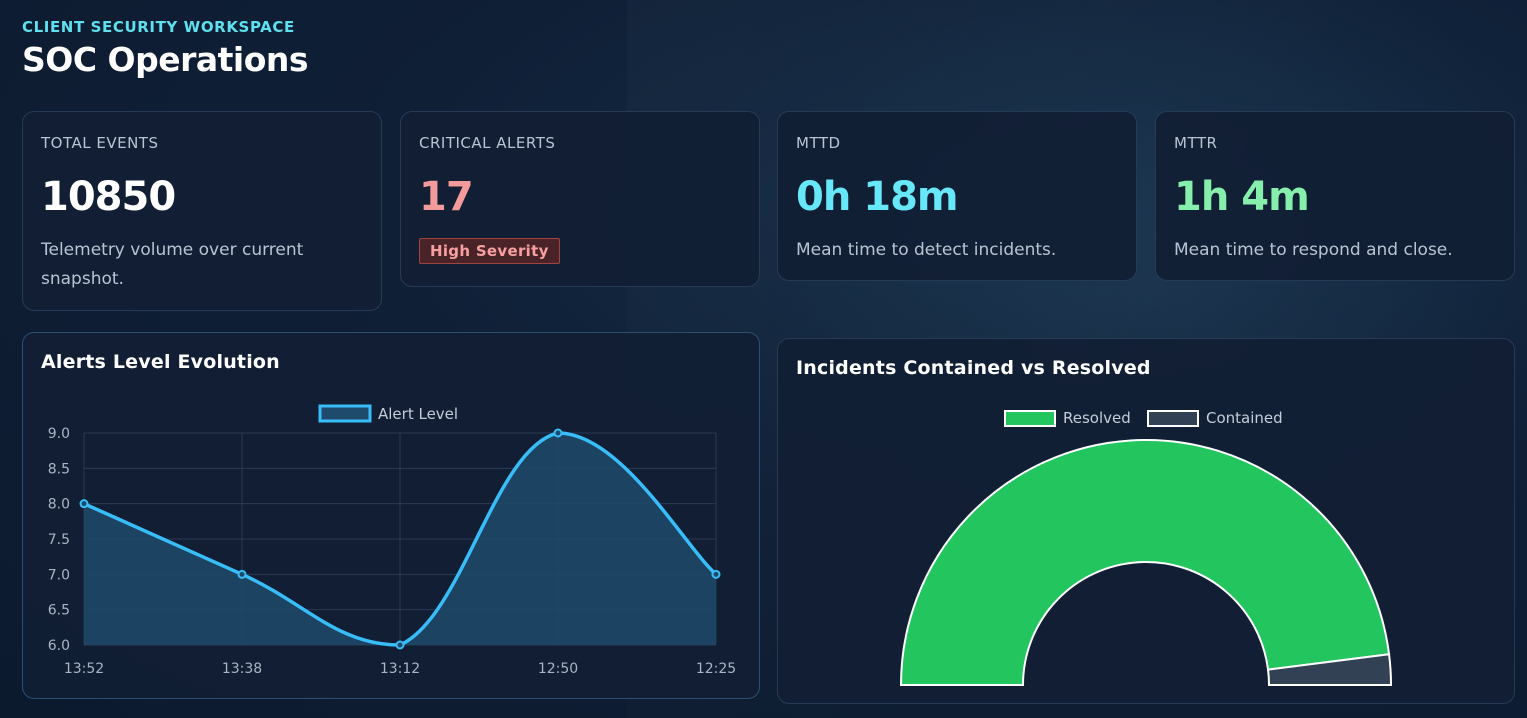 This screenshot has width=1527, height=718. I want to click on chart-legend: Resolved Contained, so click(1143, 418).